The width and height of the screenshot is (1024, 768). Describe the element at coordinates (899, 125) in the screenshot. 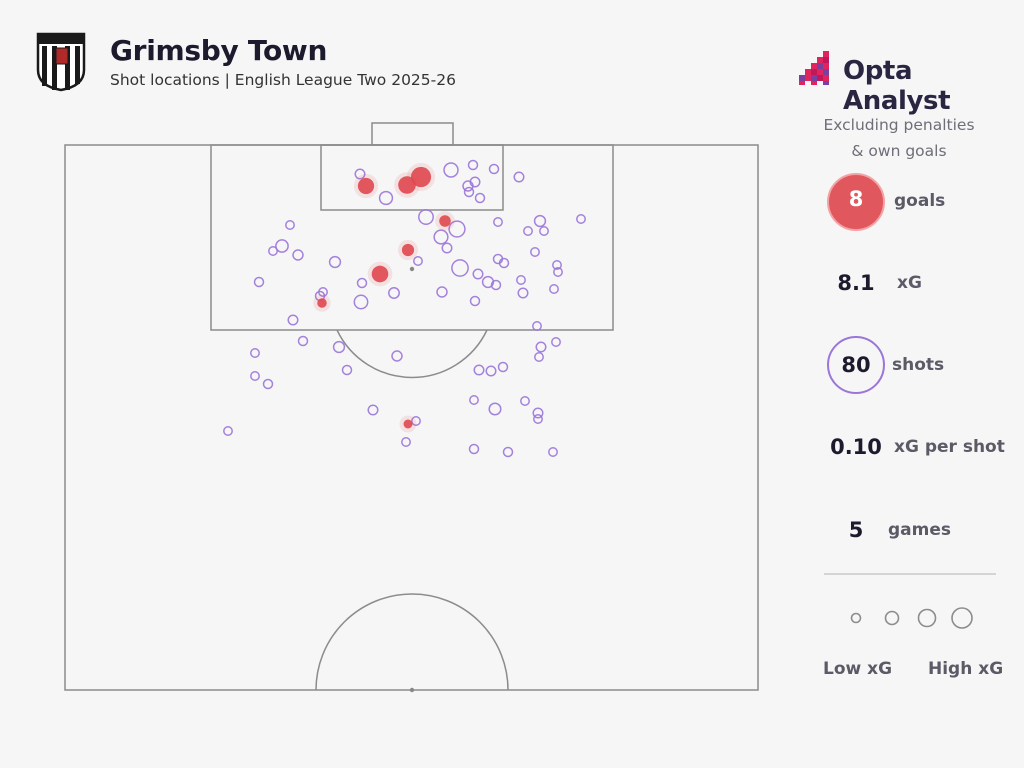

I see `note-line-1: Excluding penalties` at that location.